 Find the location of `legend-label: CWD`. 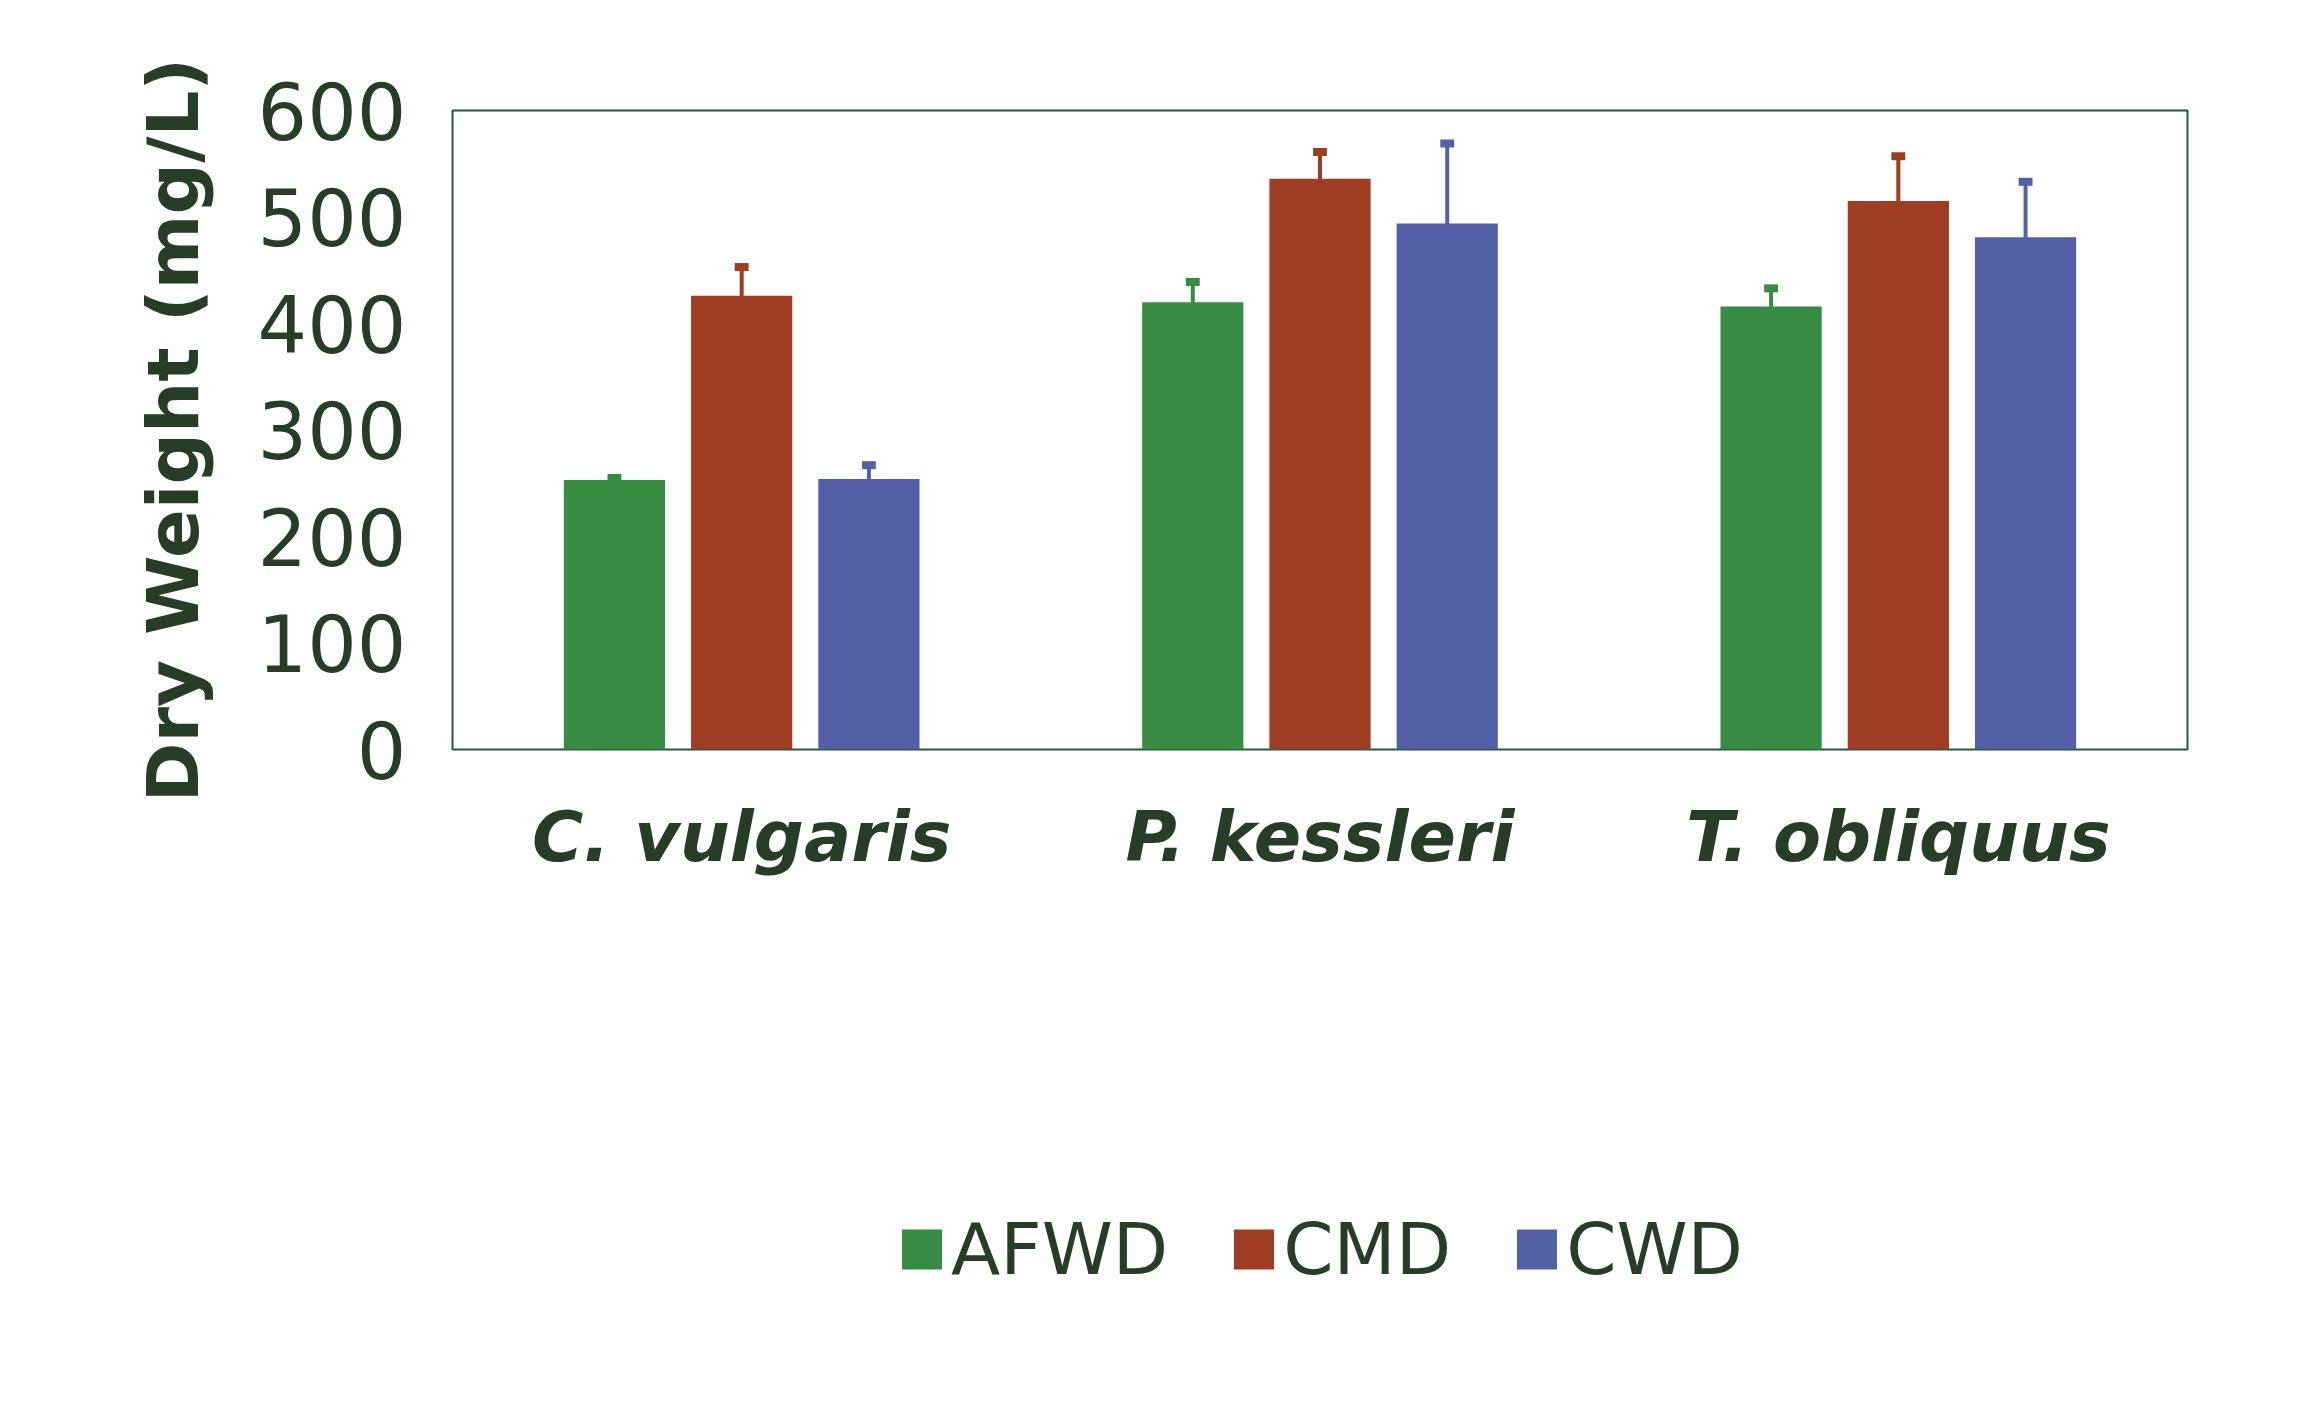

legend-label: CWD is located at coordinates (1655, 1249).